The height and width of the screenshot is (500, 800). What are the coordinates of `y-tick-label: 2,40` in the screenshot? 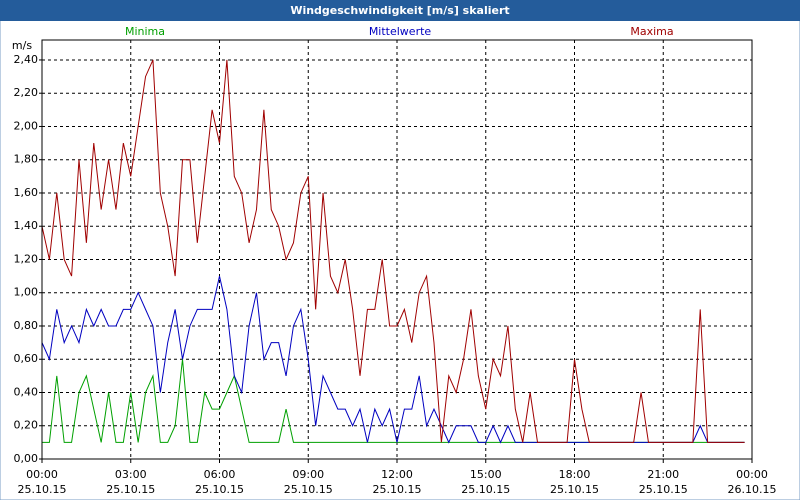 It's located at (26, 59).